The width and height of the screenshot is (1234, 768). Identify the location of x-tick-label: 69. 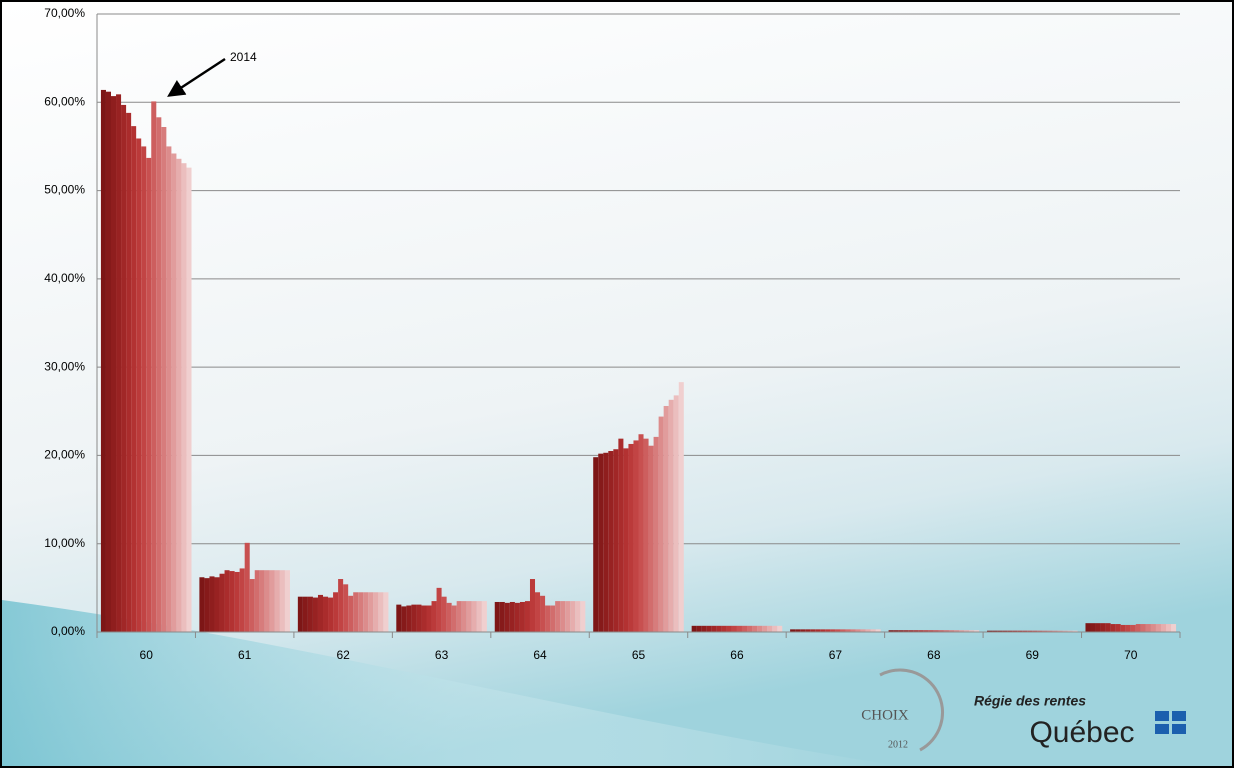
(1033, 655).